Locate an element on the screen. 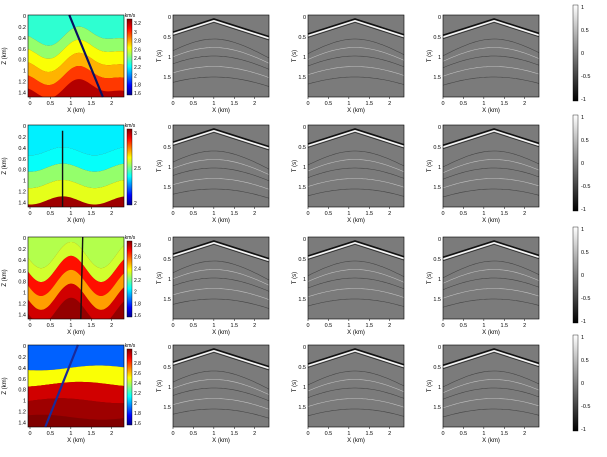  amplitude-tick-label: 0 is located at coordinates (582, 384).